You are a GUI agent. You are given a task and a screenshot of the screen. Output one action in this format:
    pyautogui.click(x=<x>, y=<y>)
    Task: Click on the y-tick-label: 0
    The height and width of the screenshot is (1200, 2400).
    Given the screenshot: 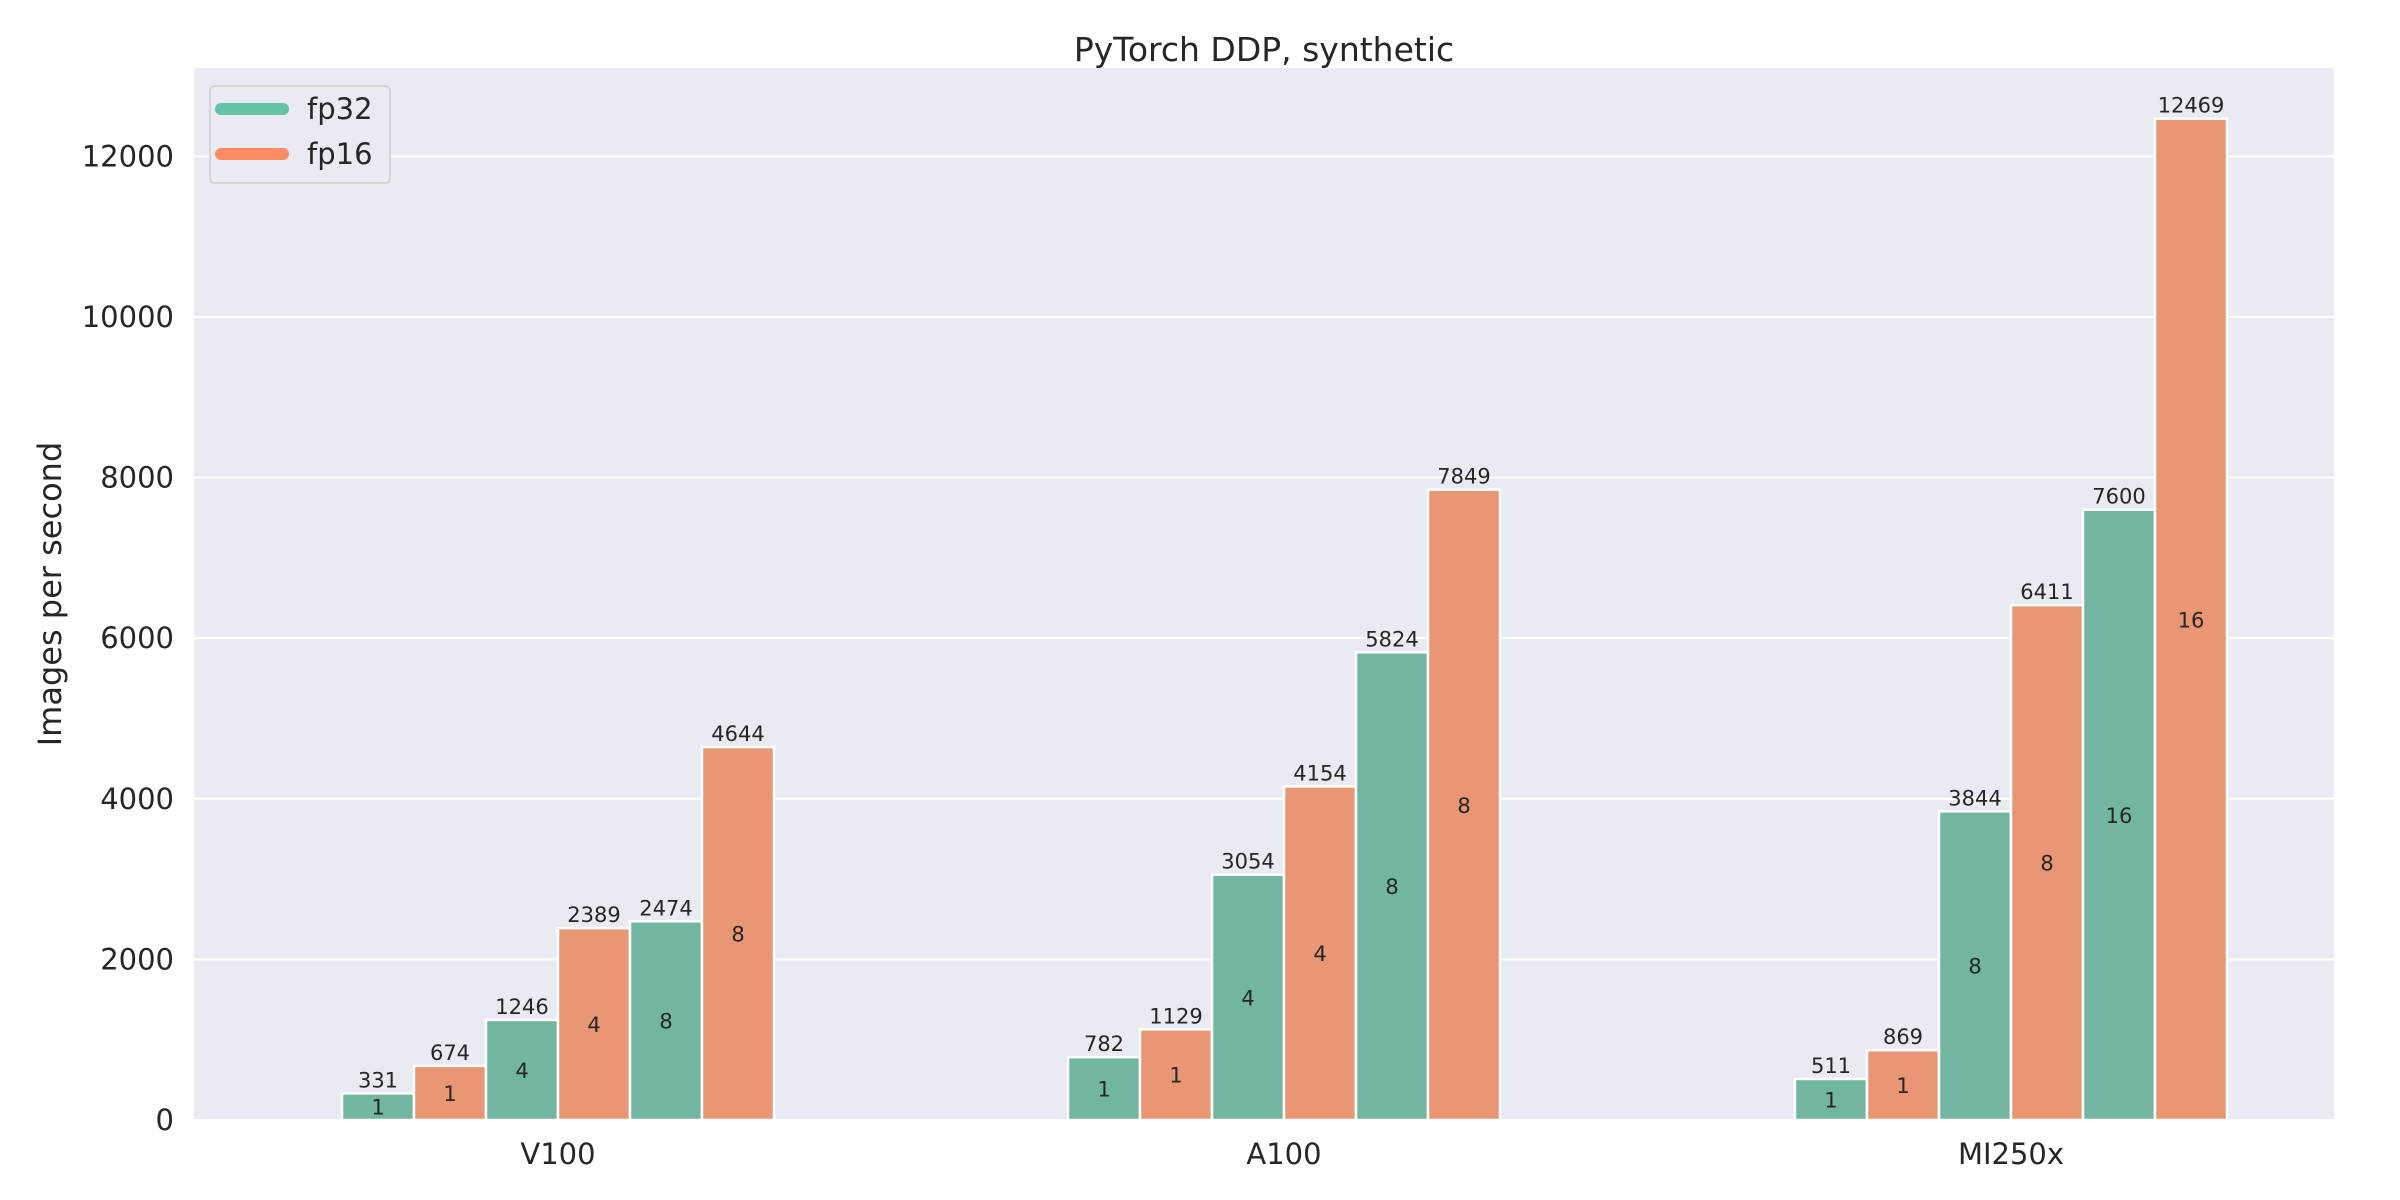 What is the action you would take?
    pyautogui.click(x=165, y=1120)
    